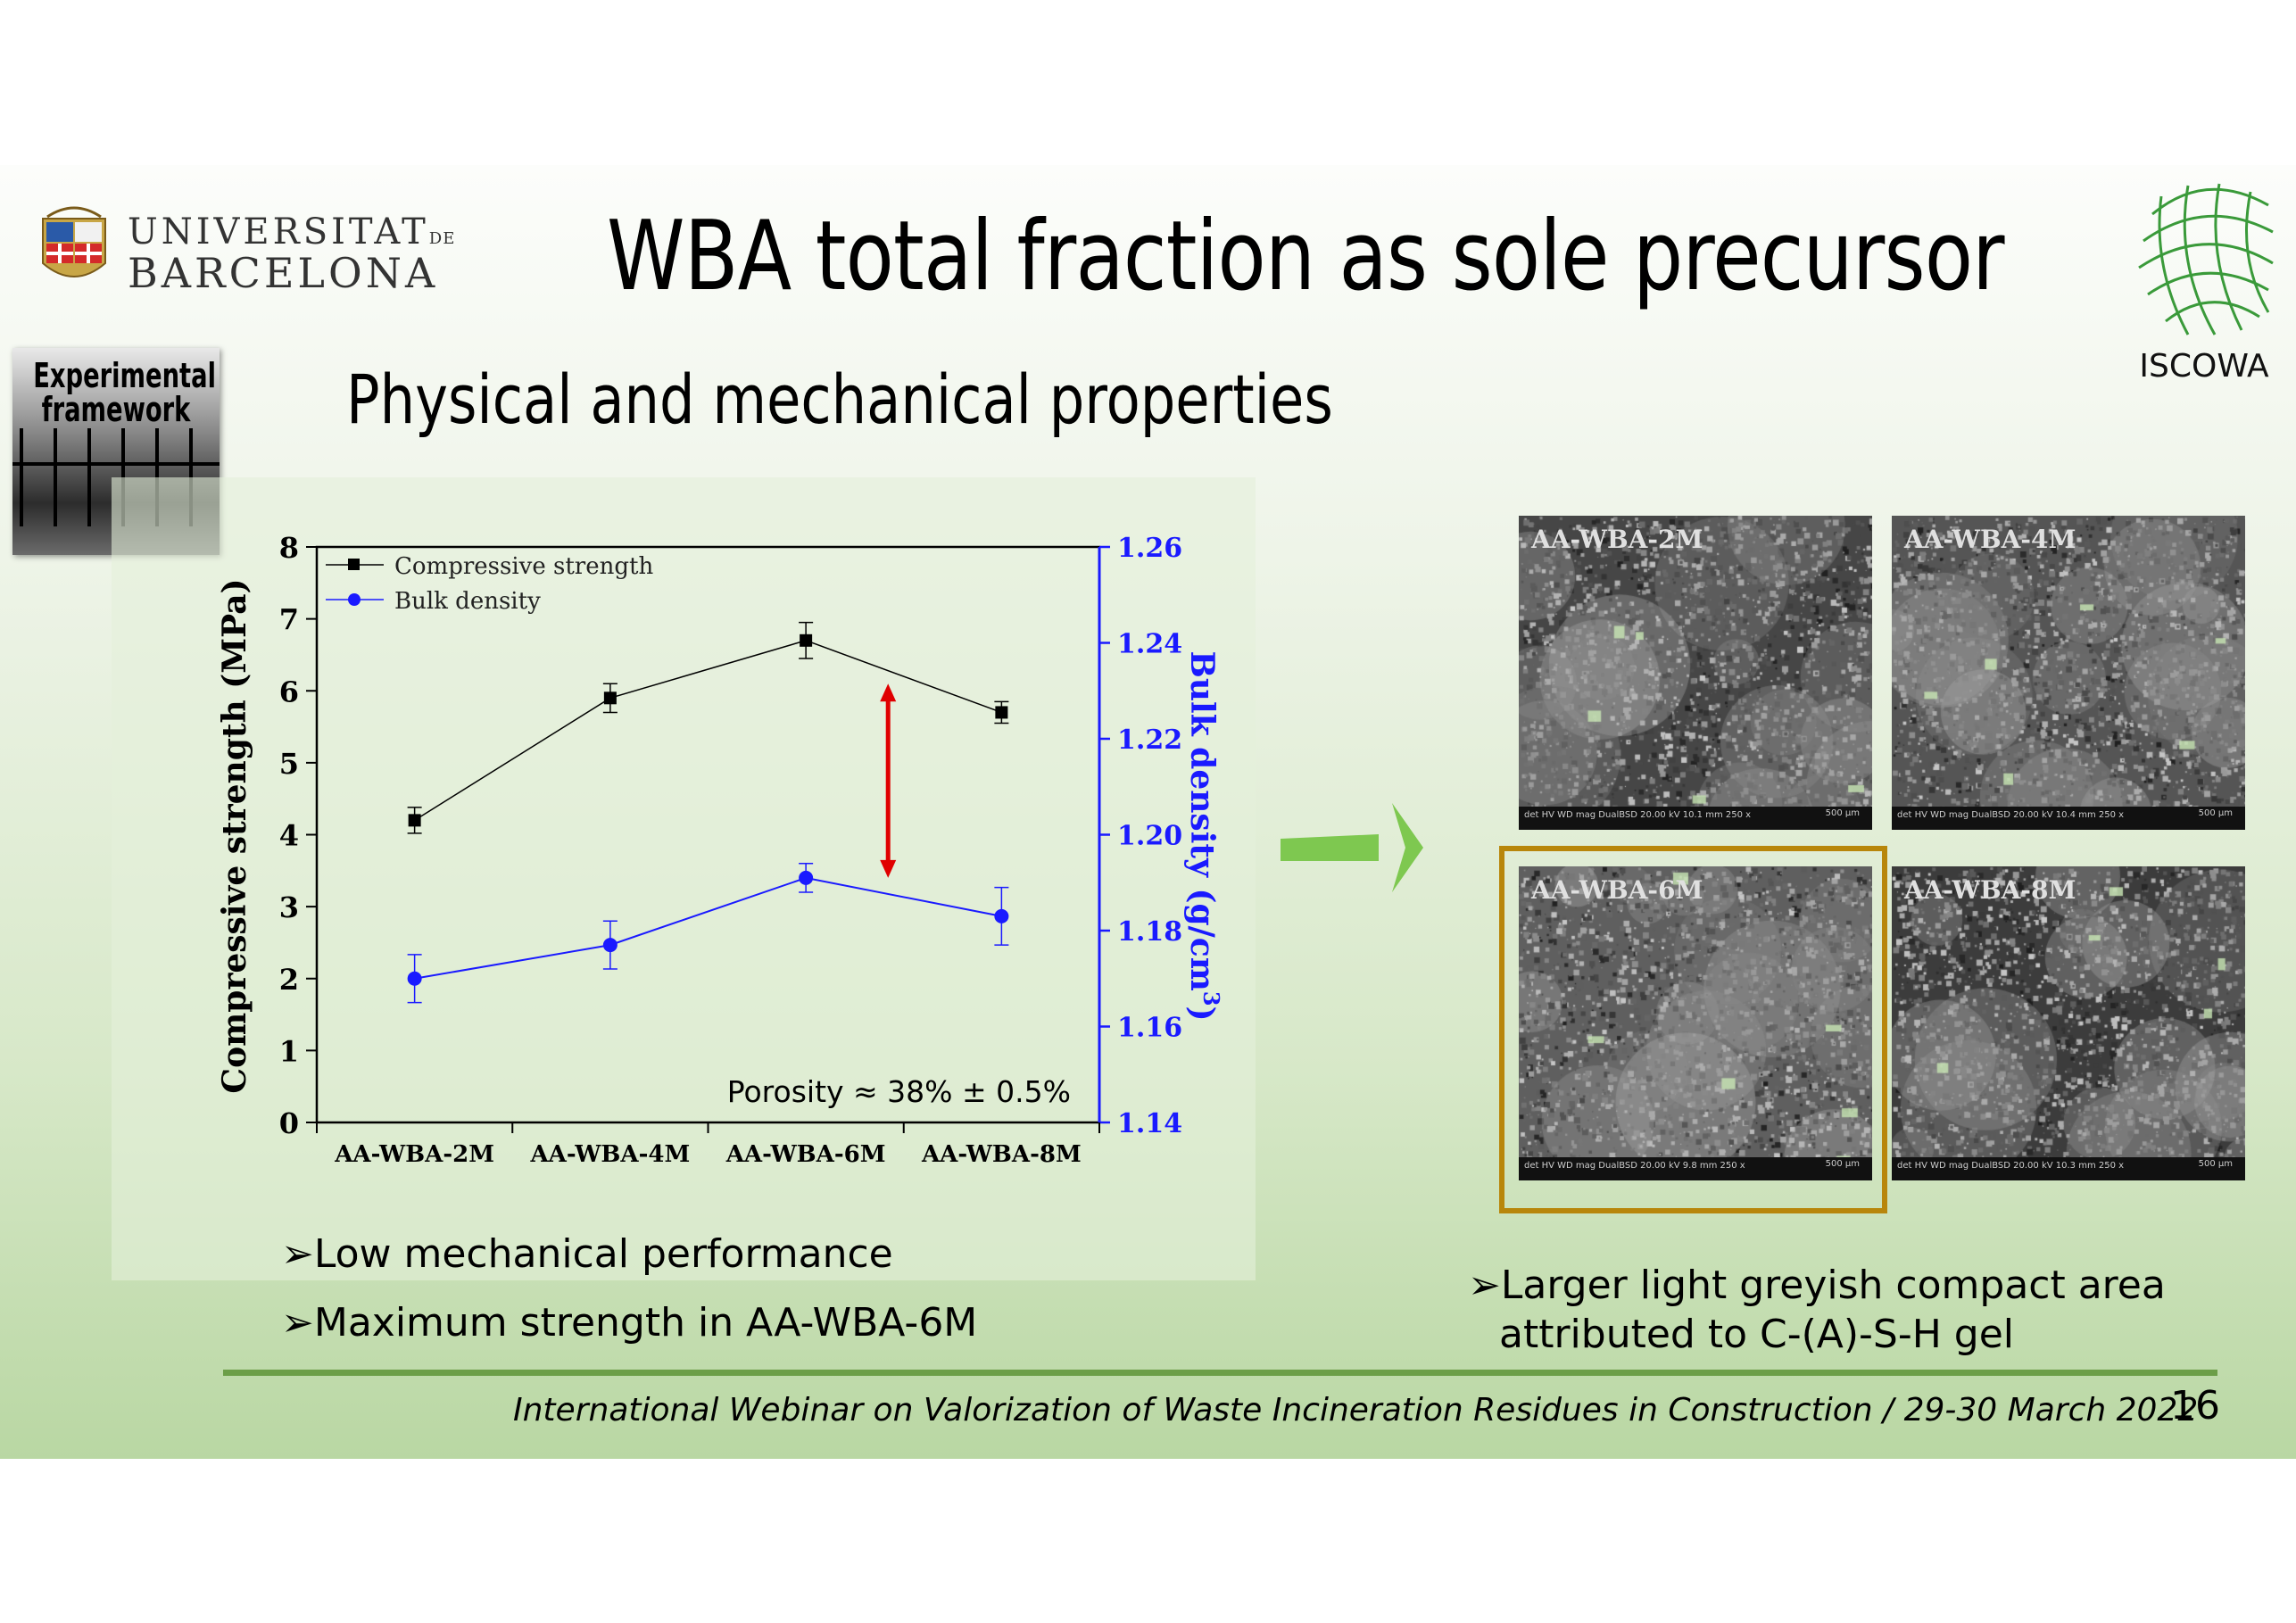 This screenshot has height=1623, width=2296. I want to click on series-line-density, so click(708, 928).